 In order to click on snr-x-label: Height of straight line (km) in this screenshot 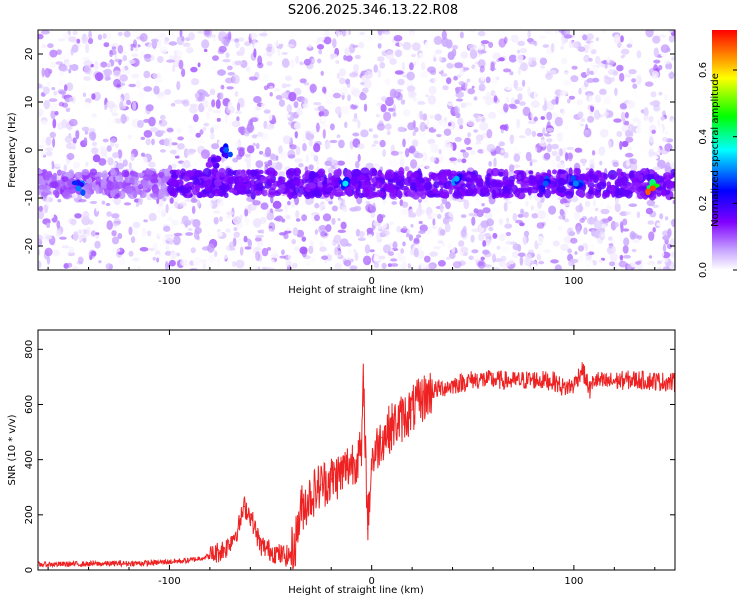, I will do `click(356, 590)`.